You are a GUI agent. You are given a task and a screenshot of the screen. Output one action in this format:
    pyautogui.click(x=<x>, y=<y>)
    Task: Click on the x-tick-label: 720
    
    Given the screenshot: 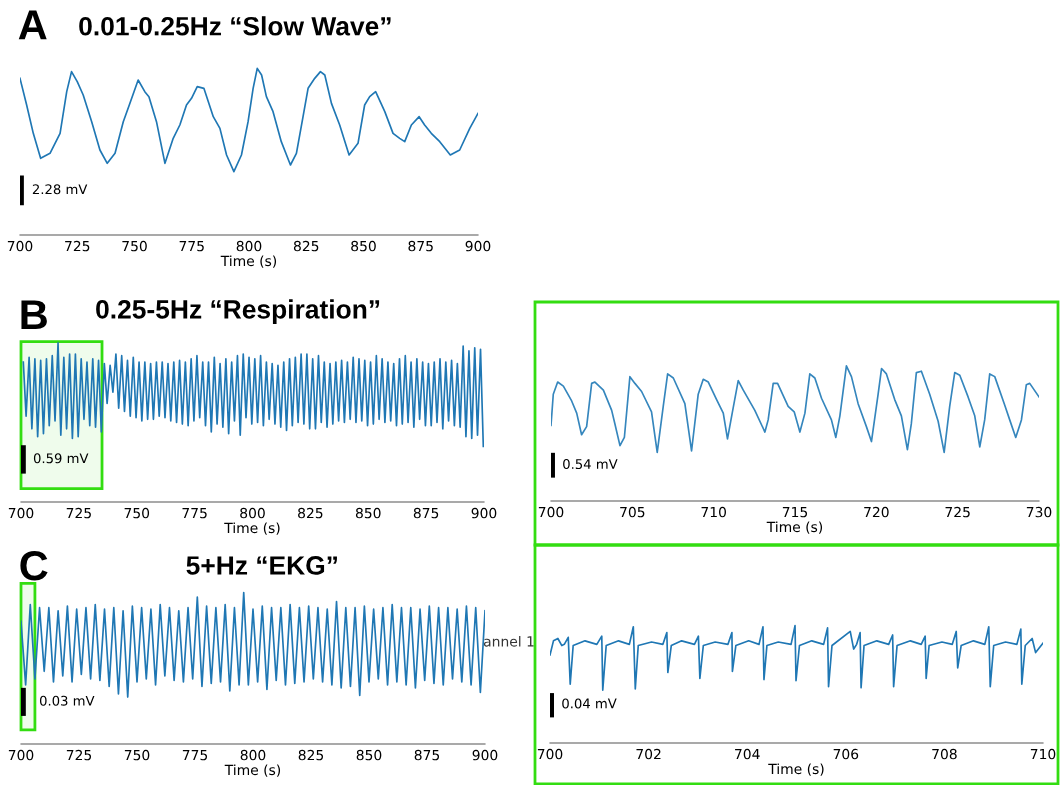 What is the action you would take?
    pyautogui.click(x=876, y=512)
    